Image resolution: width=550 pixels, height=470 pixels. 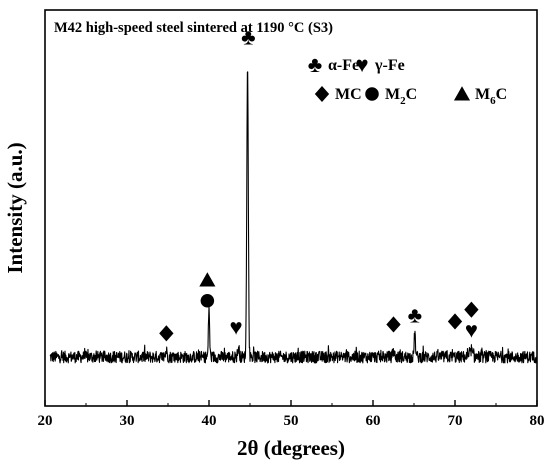 What do you see at coordinates (348, 94) in the screenshot?
I see `legend-label-2: MC` at bounding box center [348, 94].